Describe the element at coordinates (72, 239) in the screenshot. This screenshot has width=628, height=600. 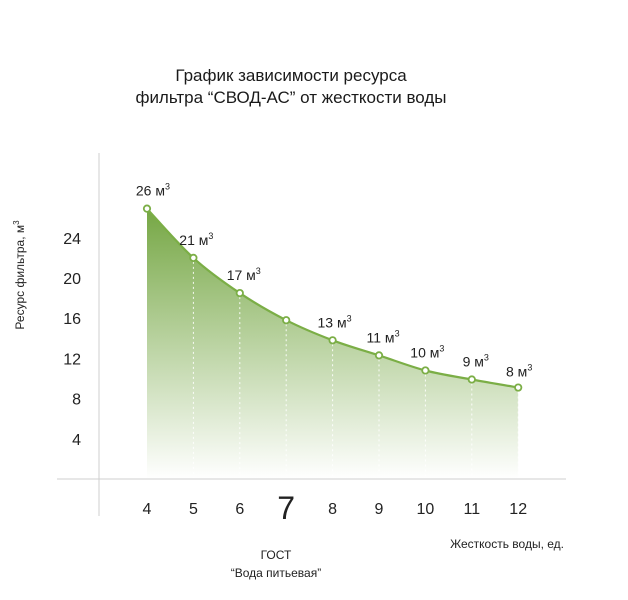
I see `y-tick-label-24: 24` at that location.